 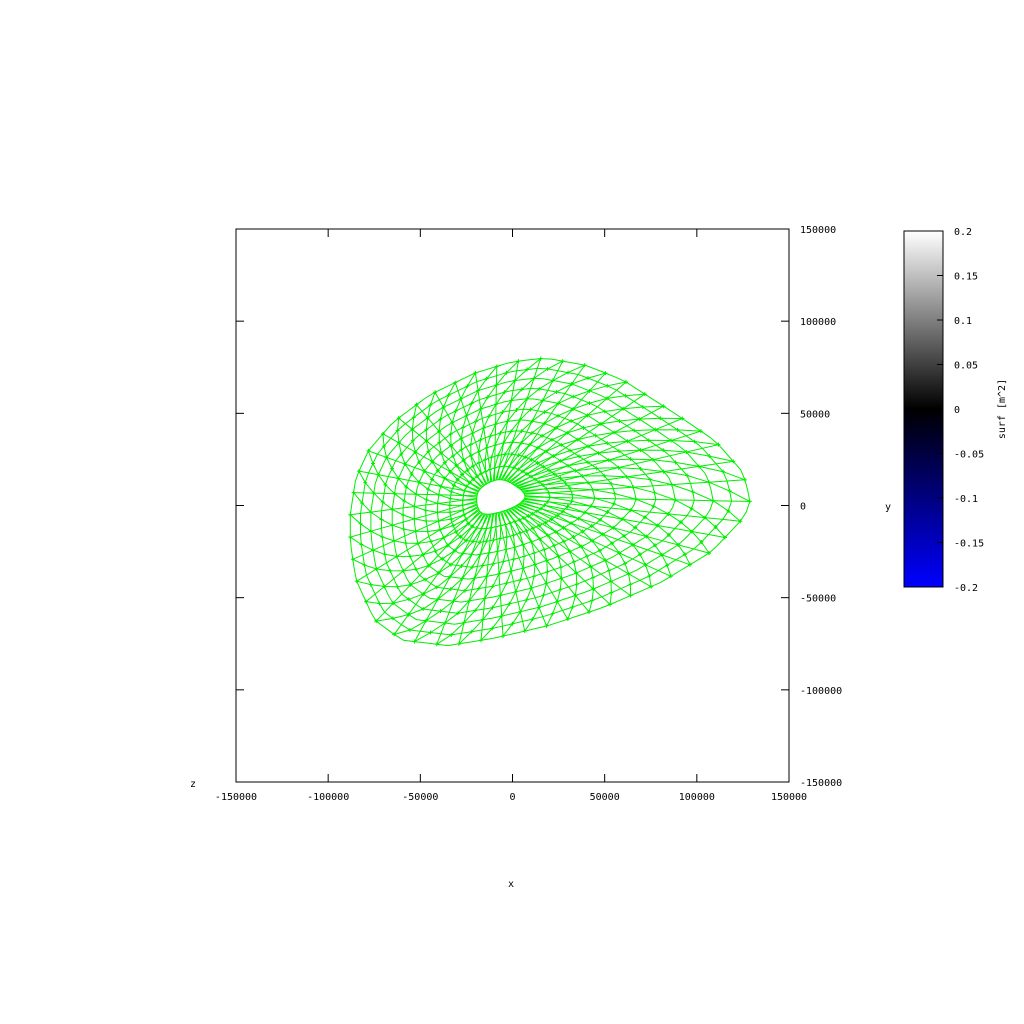 What do you see at coordinates (236, 797) in the screenshot?
I see `x-tick-label: -150000` at bounding box center [236, 797].